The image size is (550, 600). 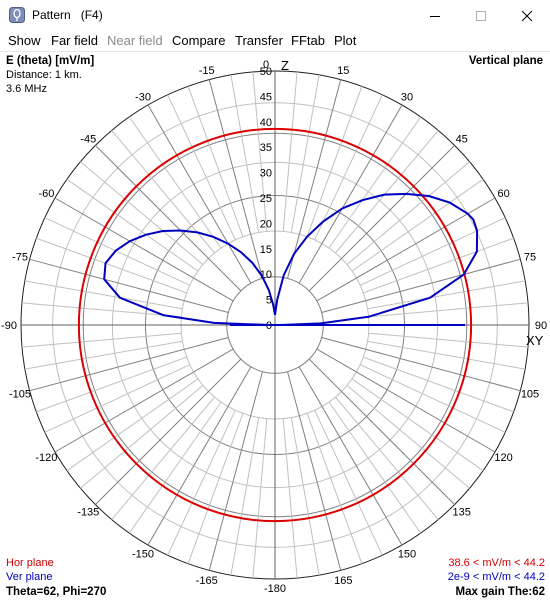 What do you see at coordinates (135, 40) in the screenshot?
I see `menu-near-field: Near field` at bounding box center [135, 40].